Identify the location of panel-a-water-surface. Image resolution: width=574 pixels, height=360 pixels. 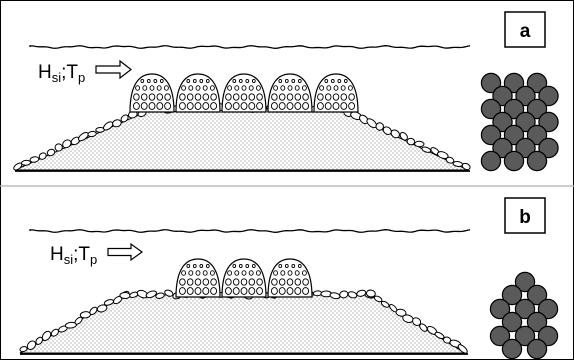
(250, 47).